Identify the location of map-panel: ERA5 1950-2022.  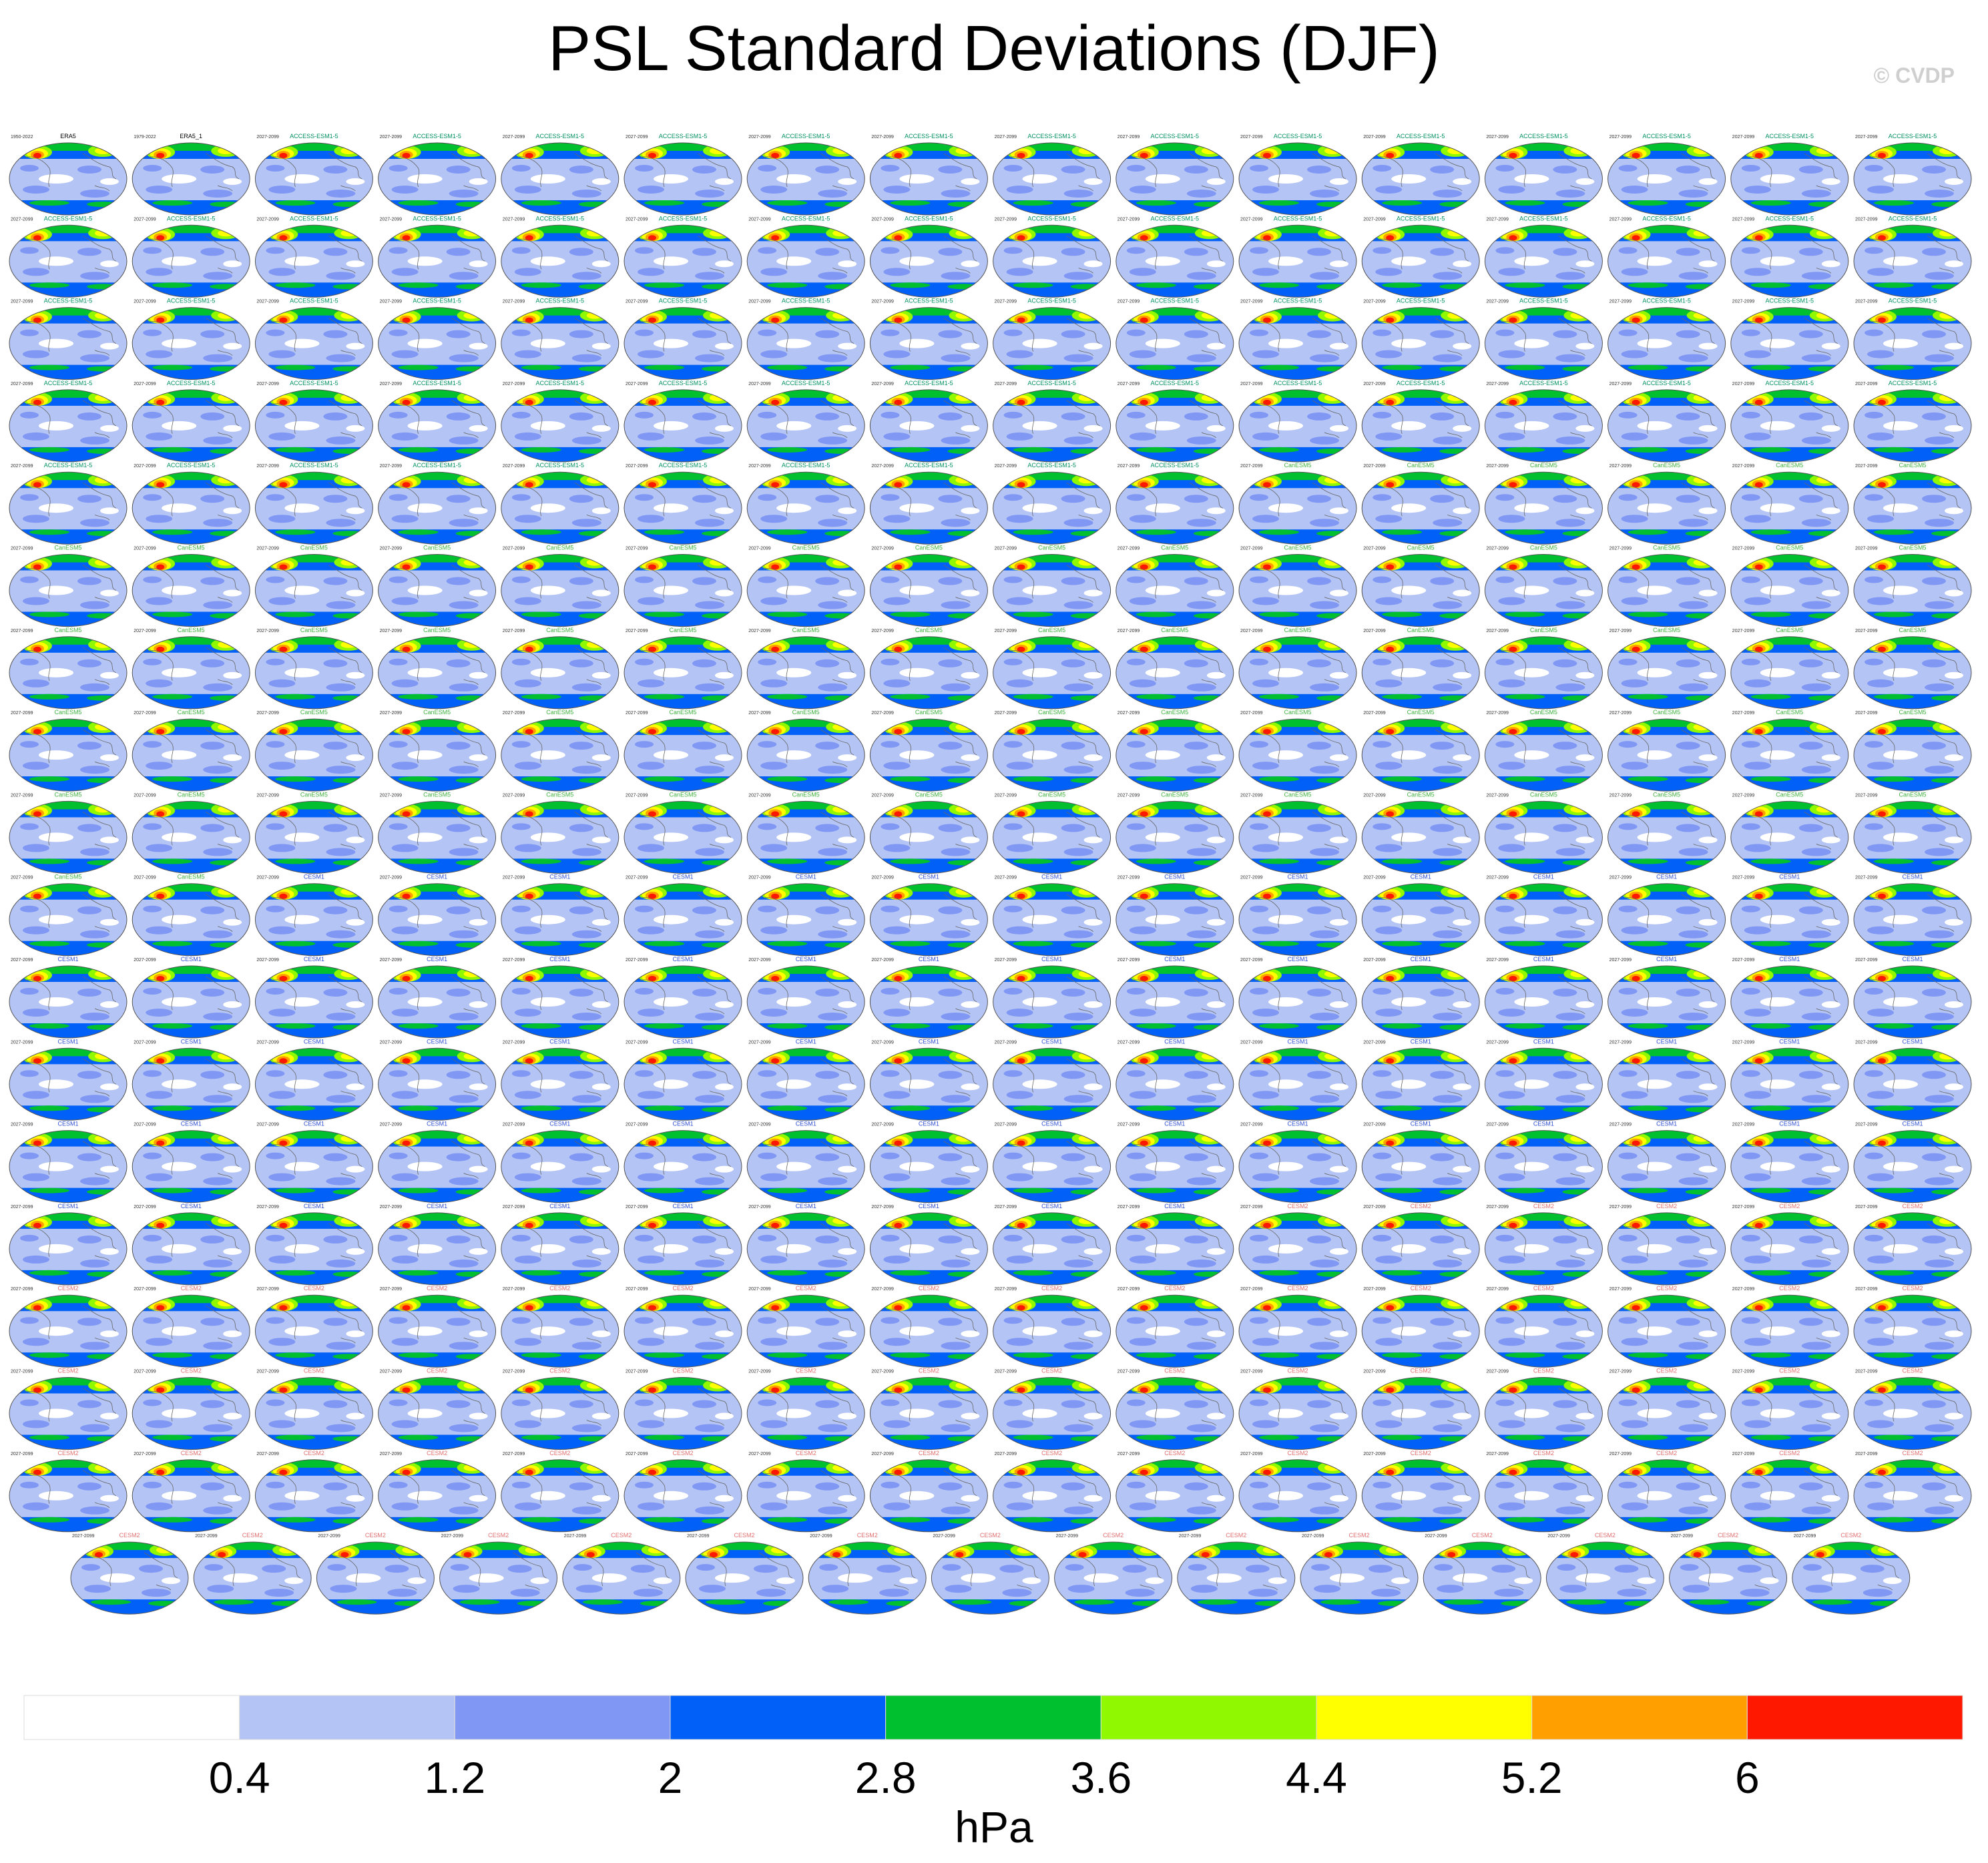
(68, 174).